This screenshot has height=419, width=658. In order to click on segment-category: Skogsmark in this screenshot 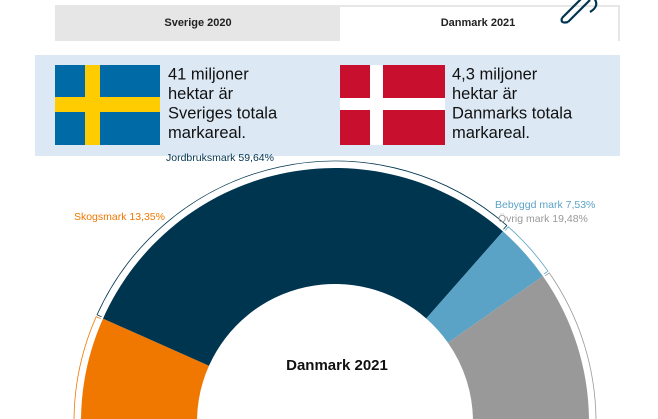, I will do `click(100, 217)`.